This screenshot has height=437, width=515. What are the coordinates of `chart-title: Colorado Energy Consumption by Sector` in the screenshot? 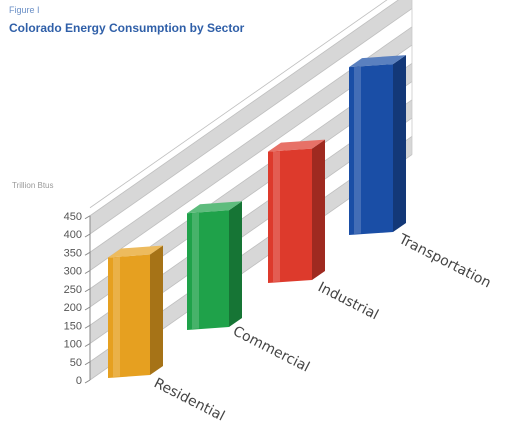 It's located at (127, 28).